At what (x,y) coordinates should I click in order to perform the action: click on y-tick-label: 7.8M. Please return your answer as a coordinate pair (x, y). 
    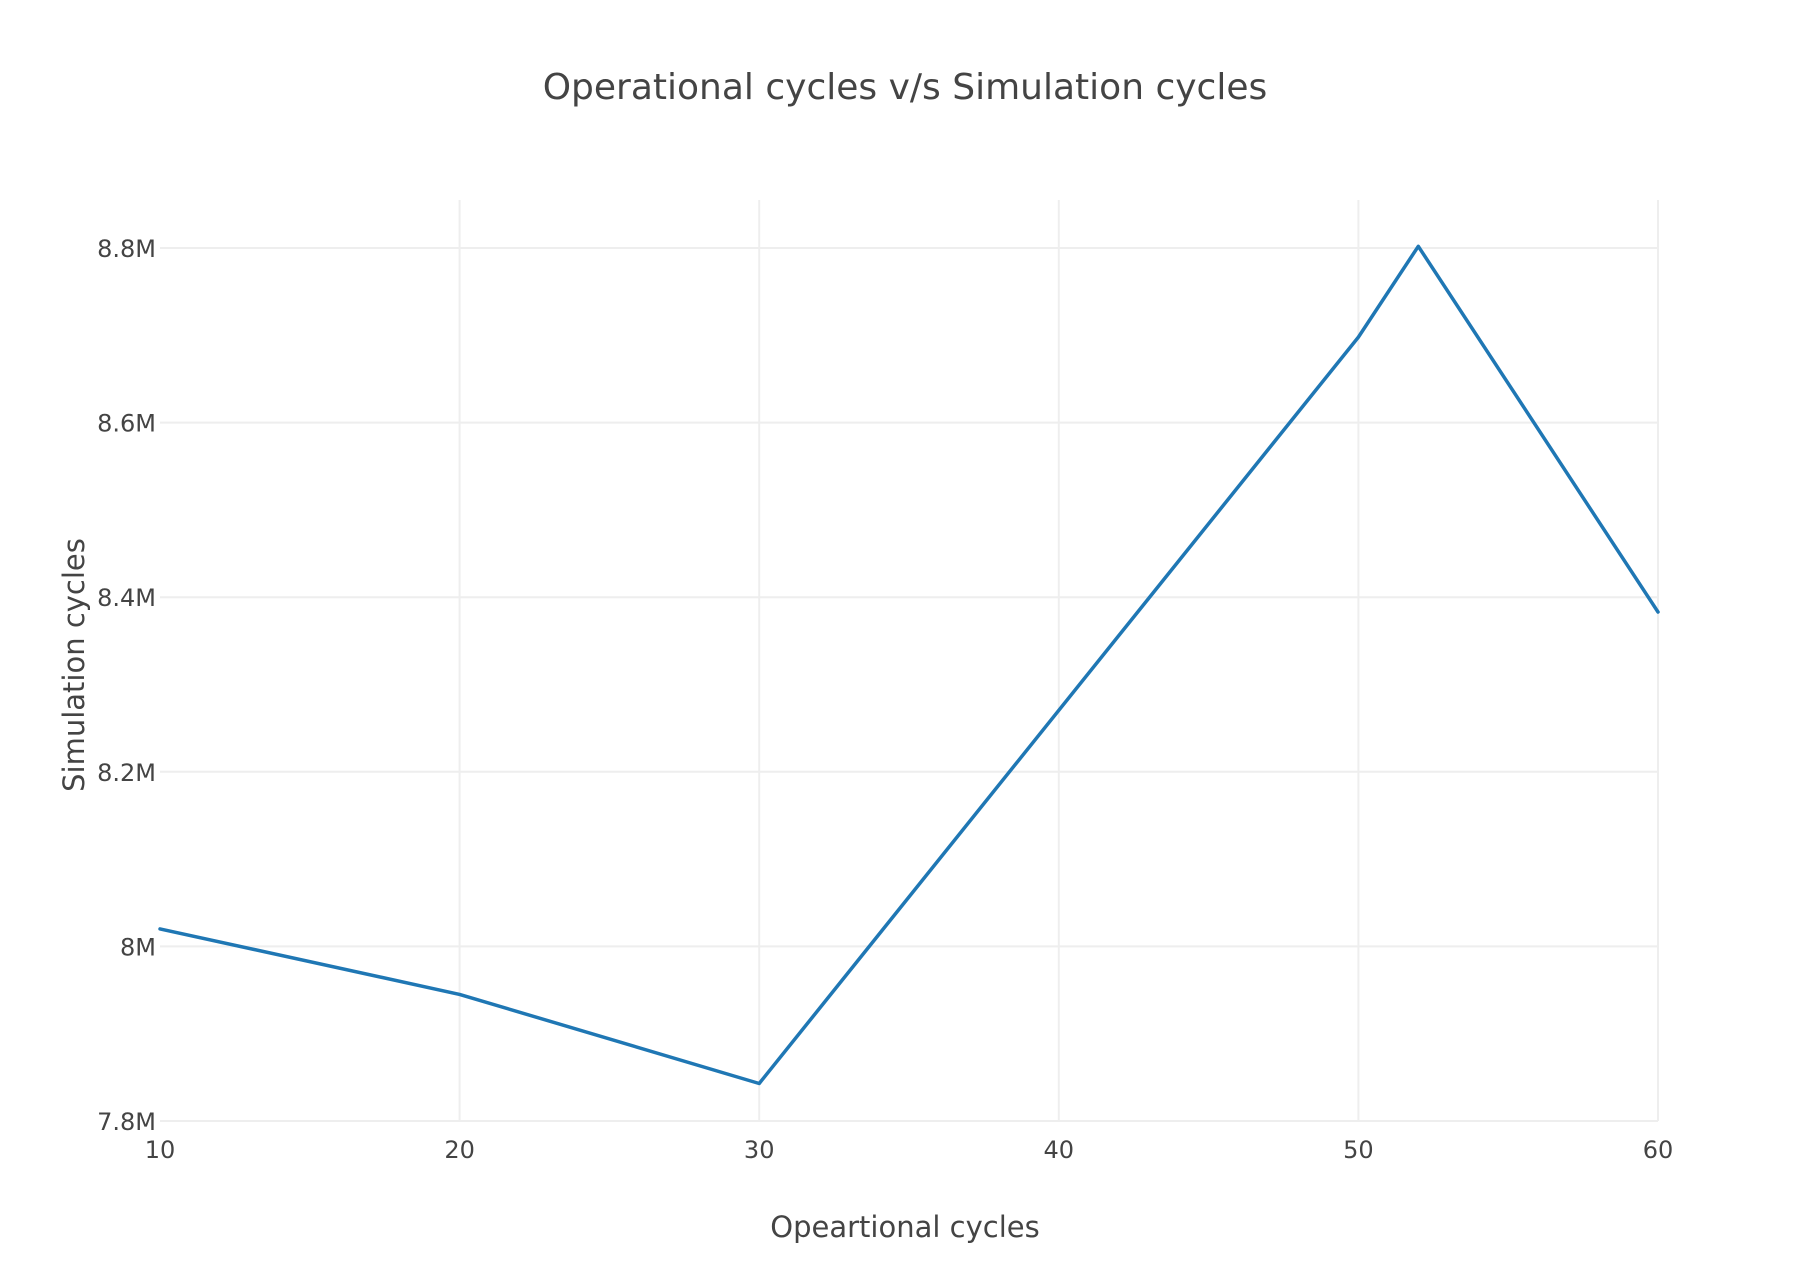
    Looking at the image, I should click on (126, 1122).